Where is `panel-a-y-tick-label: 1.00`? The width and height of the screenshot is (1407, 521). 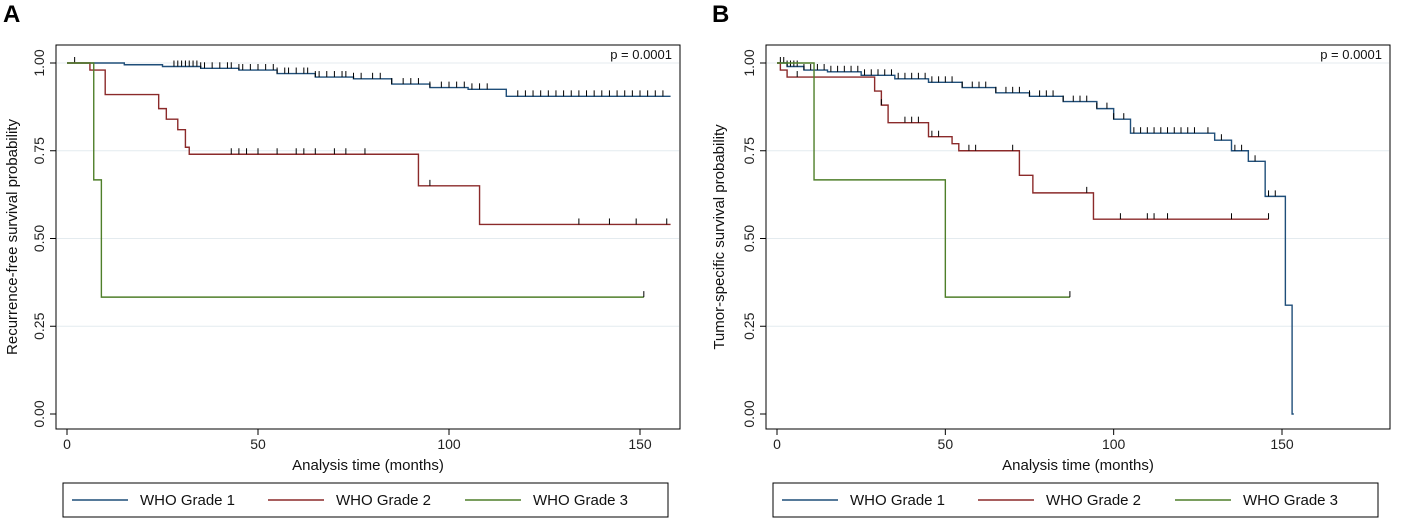
panel-a-y-tick-label: 1.00 is located at coordinates (39, 62).